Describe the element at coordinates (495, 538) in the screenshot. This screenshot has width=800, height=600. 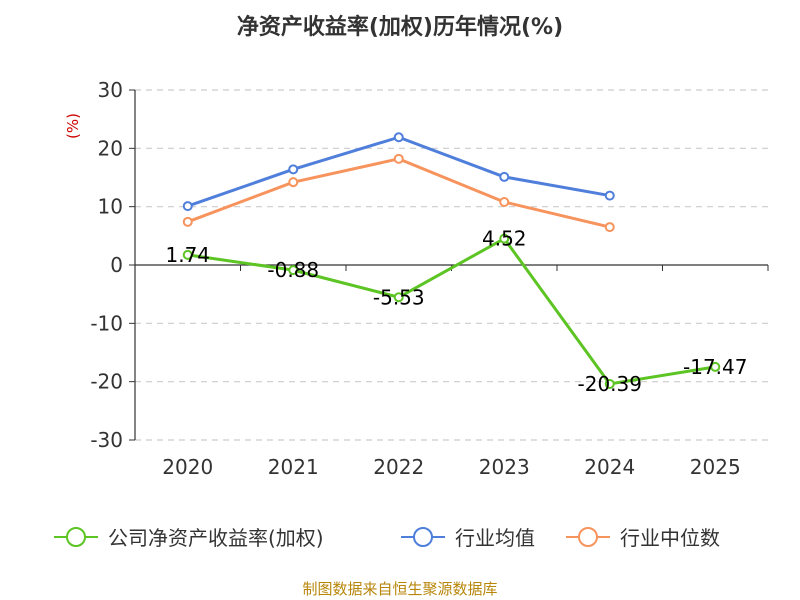
I see `legend-label: 行业均值` at that location.